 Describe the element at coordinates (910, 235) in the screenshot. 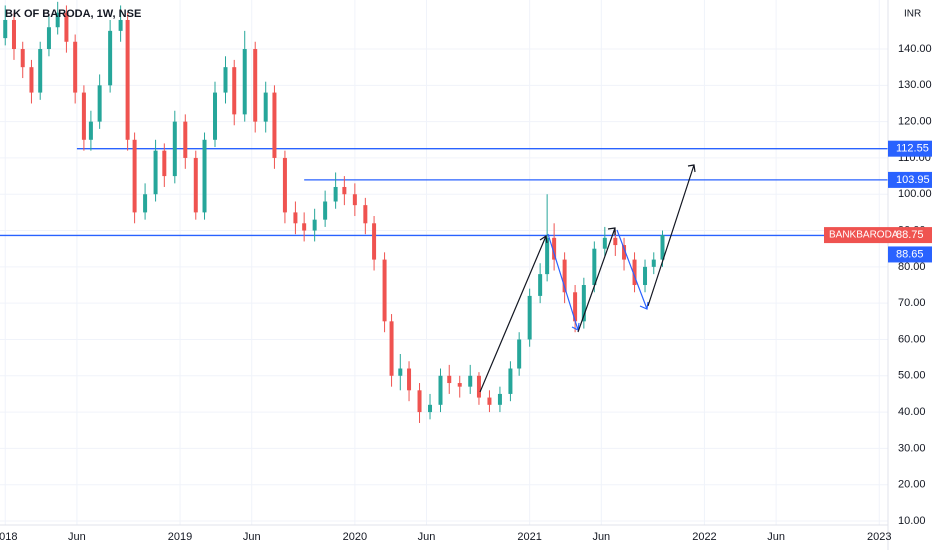

I see `price-label: 88.75` at that location.